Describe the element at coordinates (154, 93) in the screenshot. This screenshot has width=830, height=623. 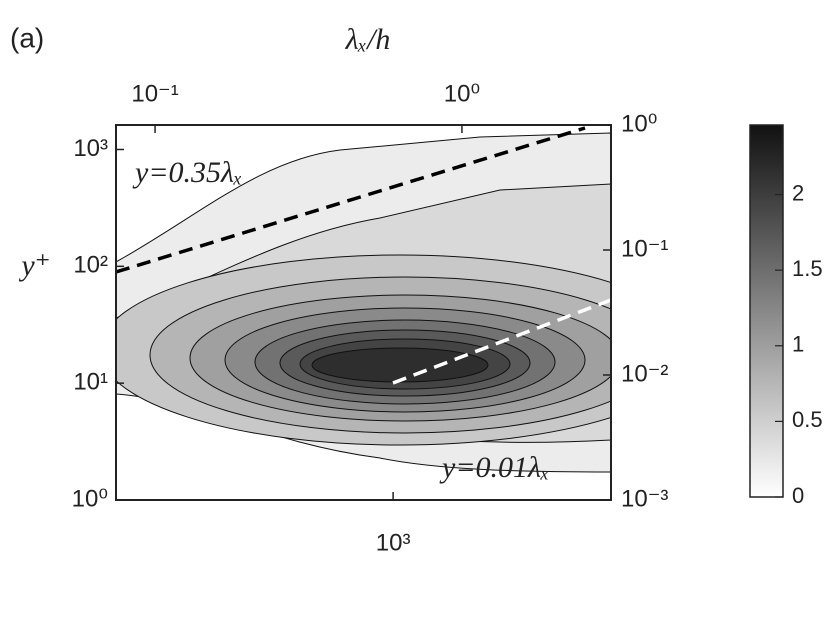
I see `x2-tick-label: 10⁻¹` at that location.